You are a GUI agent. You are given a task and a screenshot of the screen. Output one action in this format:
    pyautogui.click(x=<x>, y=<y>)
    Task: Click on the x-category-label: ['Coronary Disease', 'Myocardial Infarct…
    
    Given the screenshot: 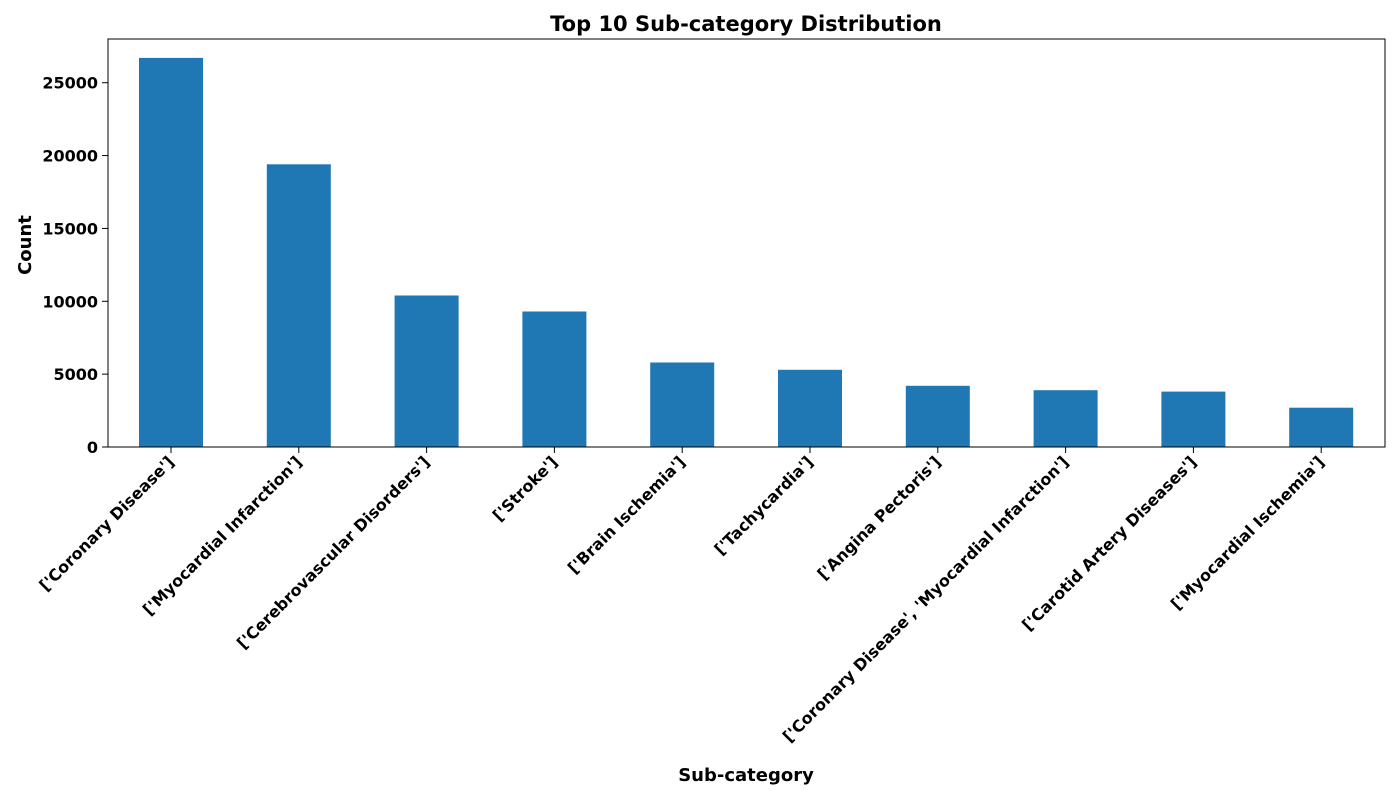 What is the action you would take?
    pyautogui.click(x=926, y=599)
    